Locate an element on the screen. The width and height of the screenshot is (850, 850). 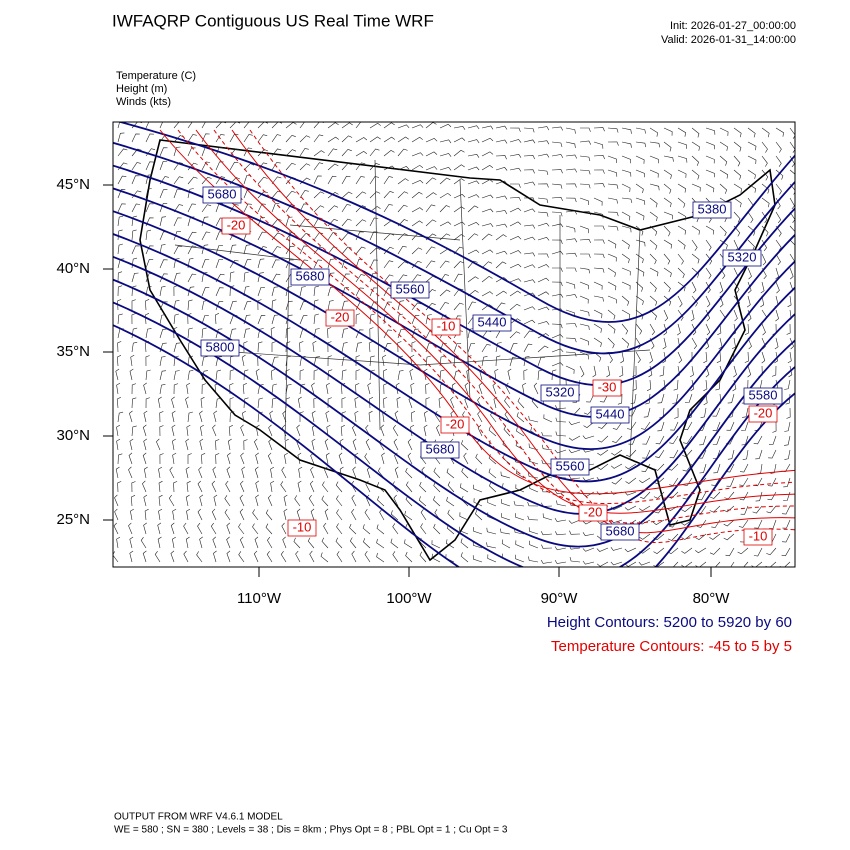
height-label-box is located at coordinates (610, 415).